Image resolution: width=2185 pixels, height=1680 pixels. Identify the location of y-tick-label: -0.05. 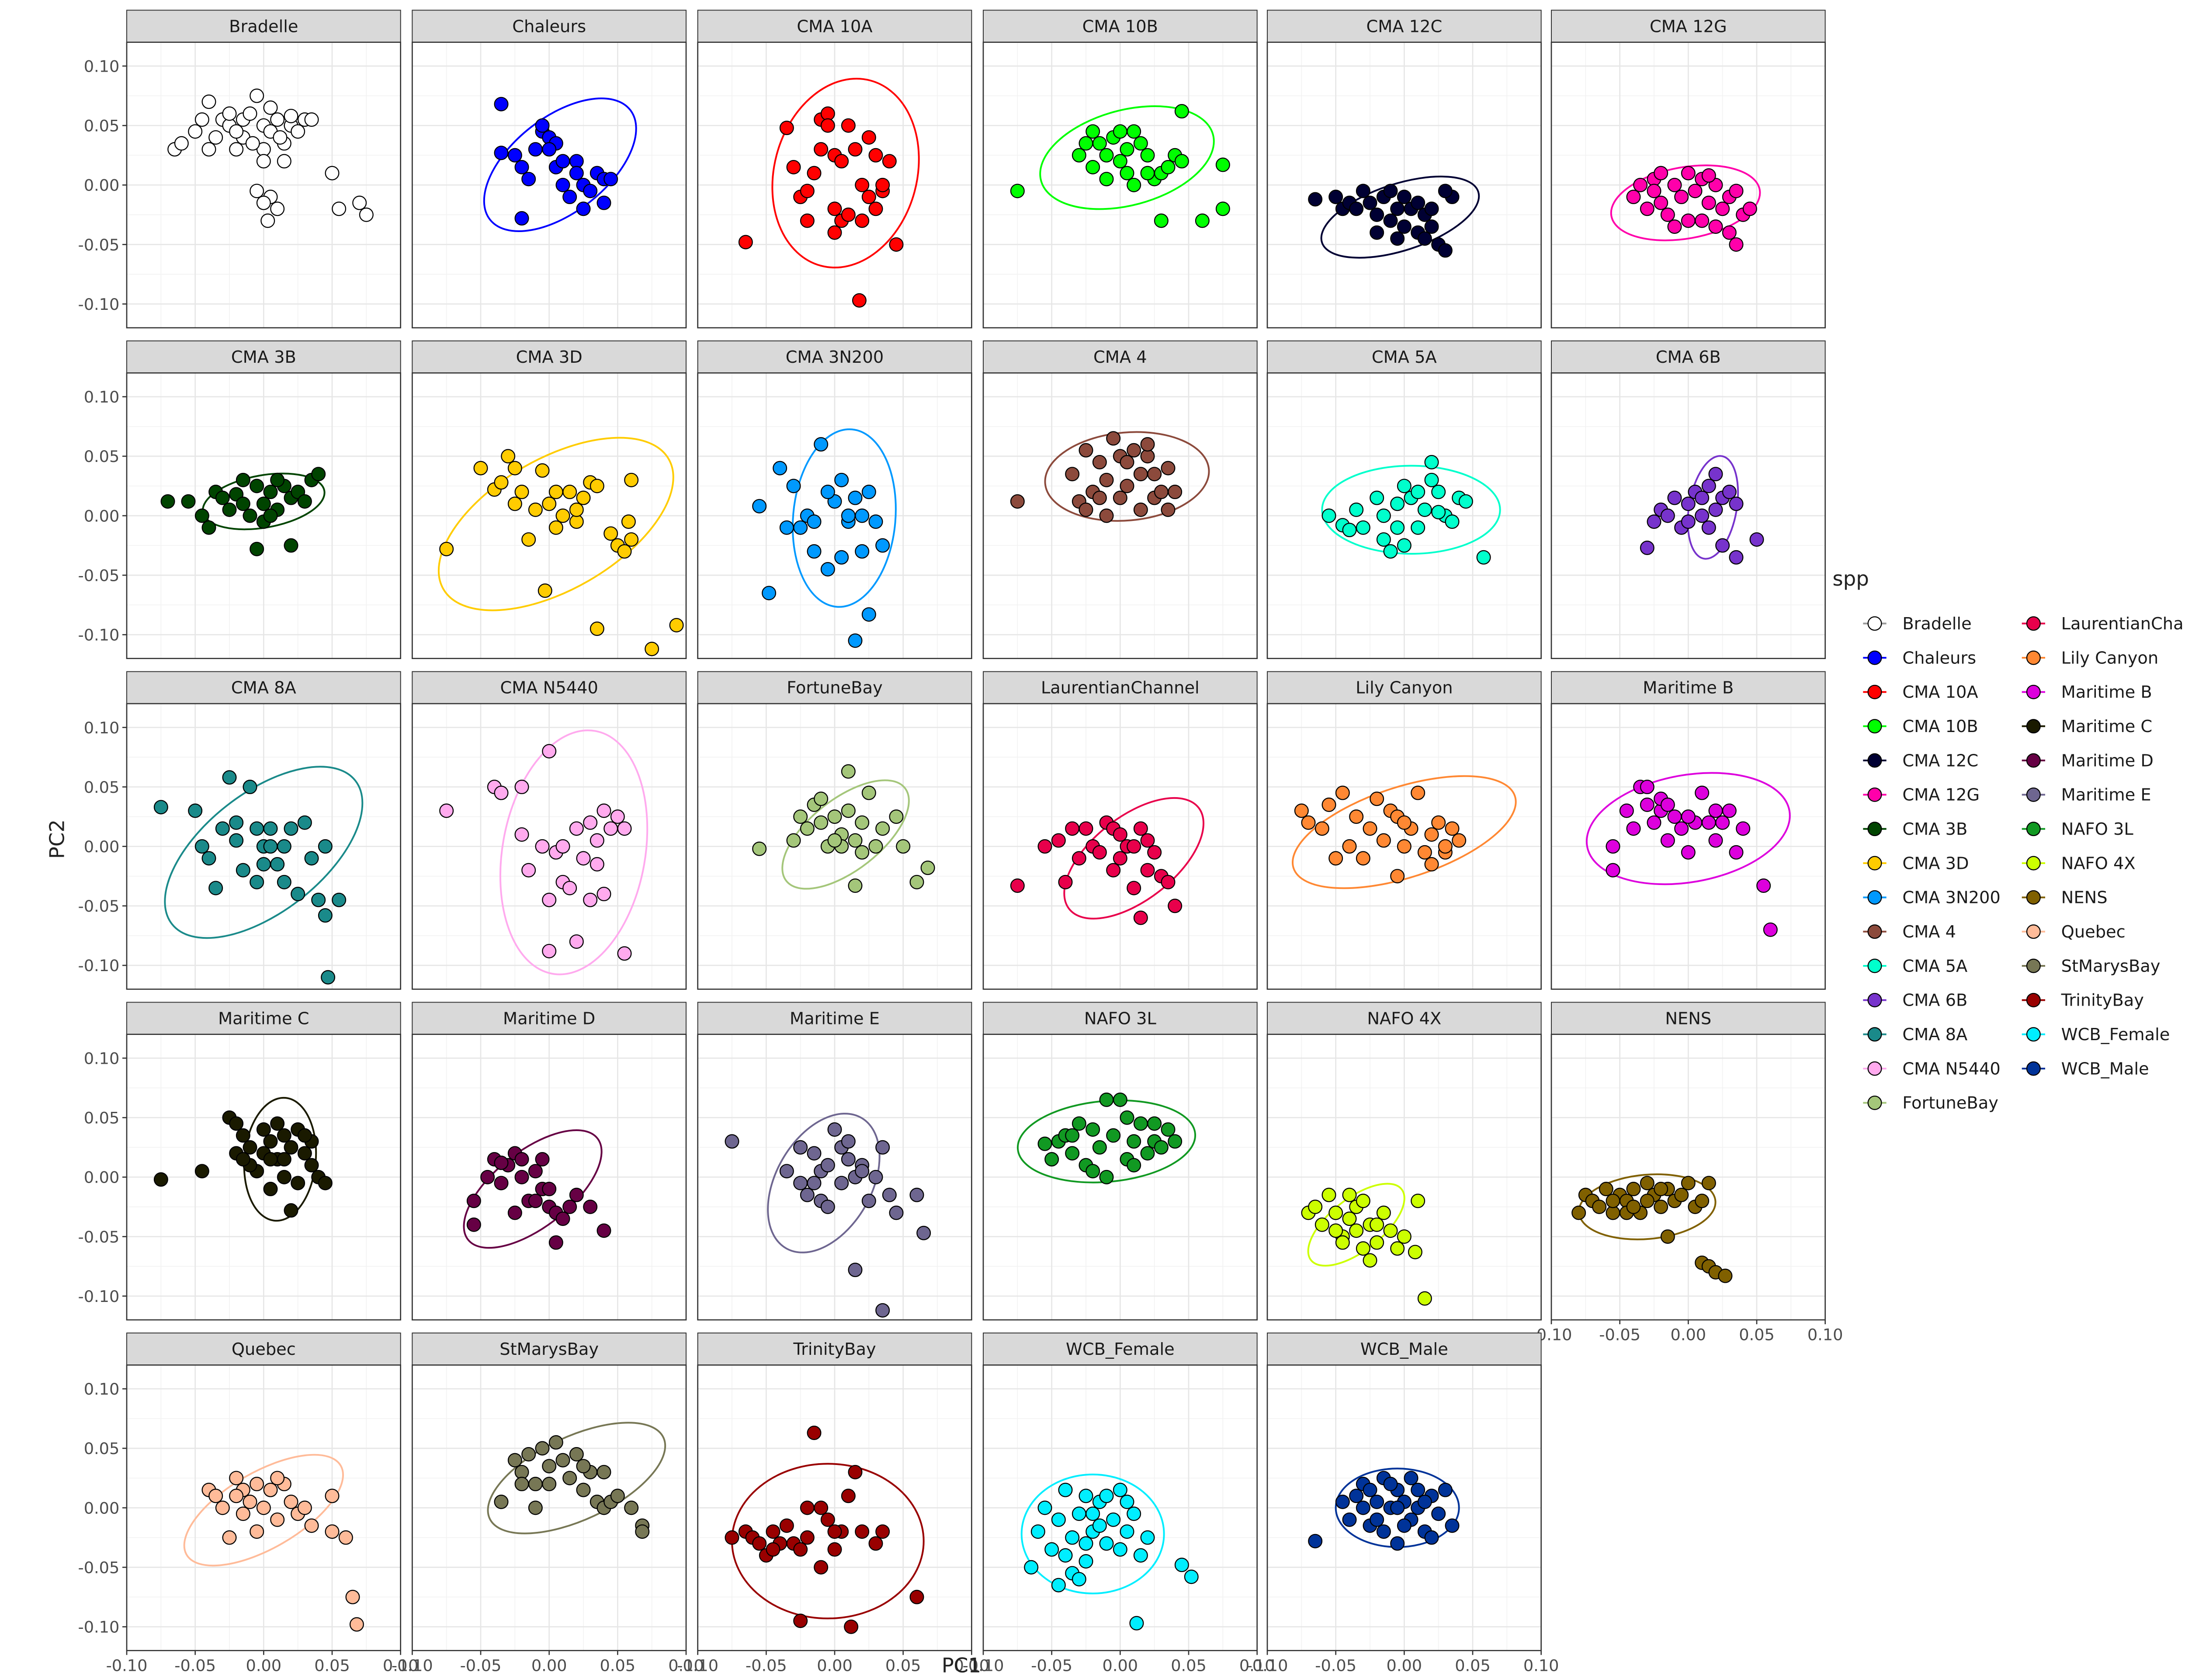
(98, 1237).